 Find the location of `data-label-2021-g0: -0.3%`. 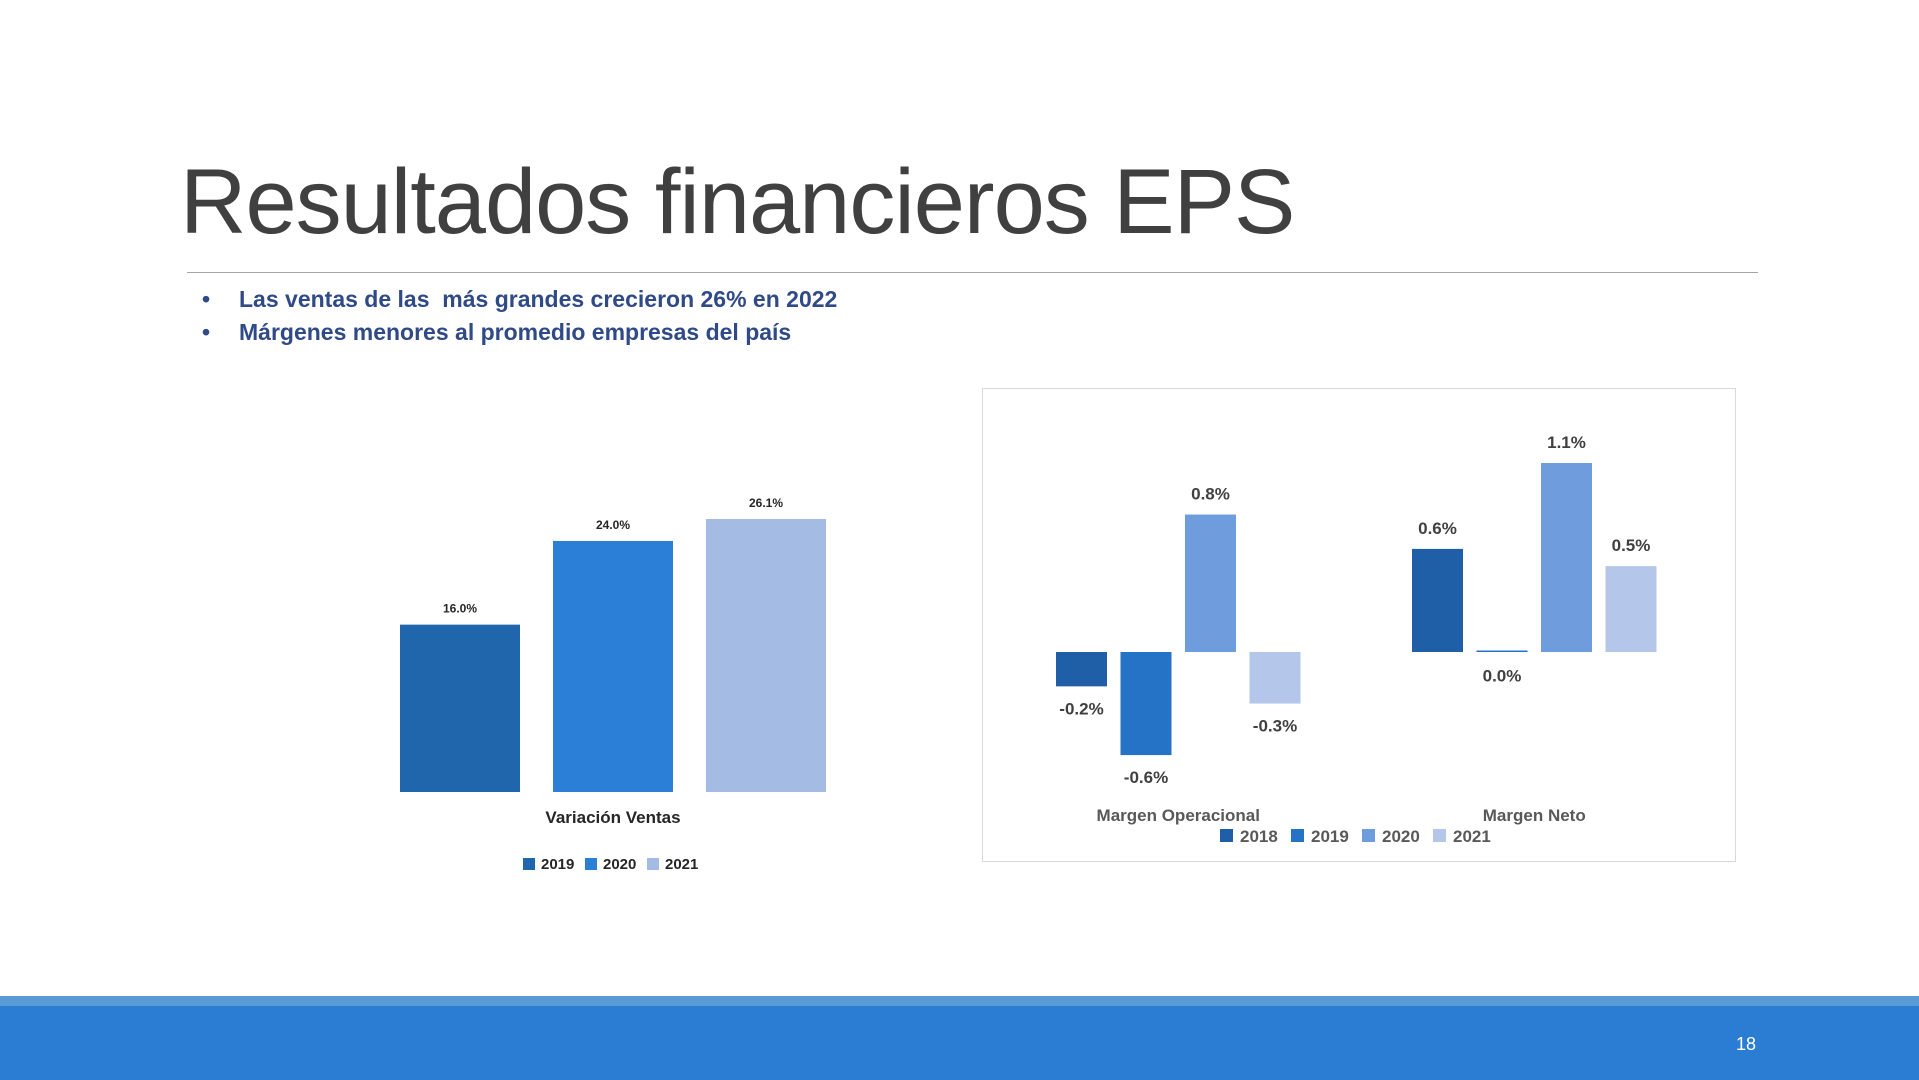

data-label-2021-g0: -0.3% is located at coordinates (1275, 726).